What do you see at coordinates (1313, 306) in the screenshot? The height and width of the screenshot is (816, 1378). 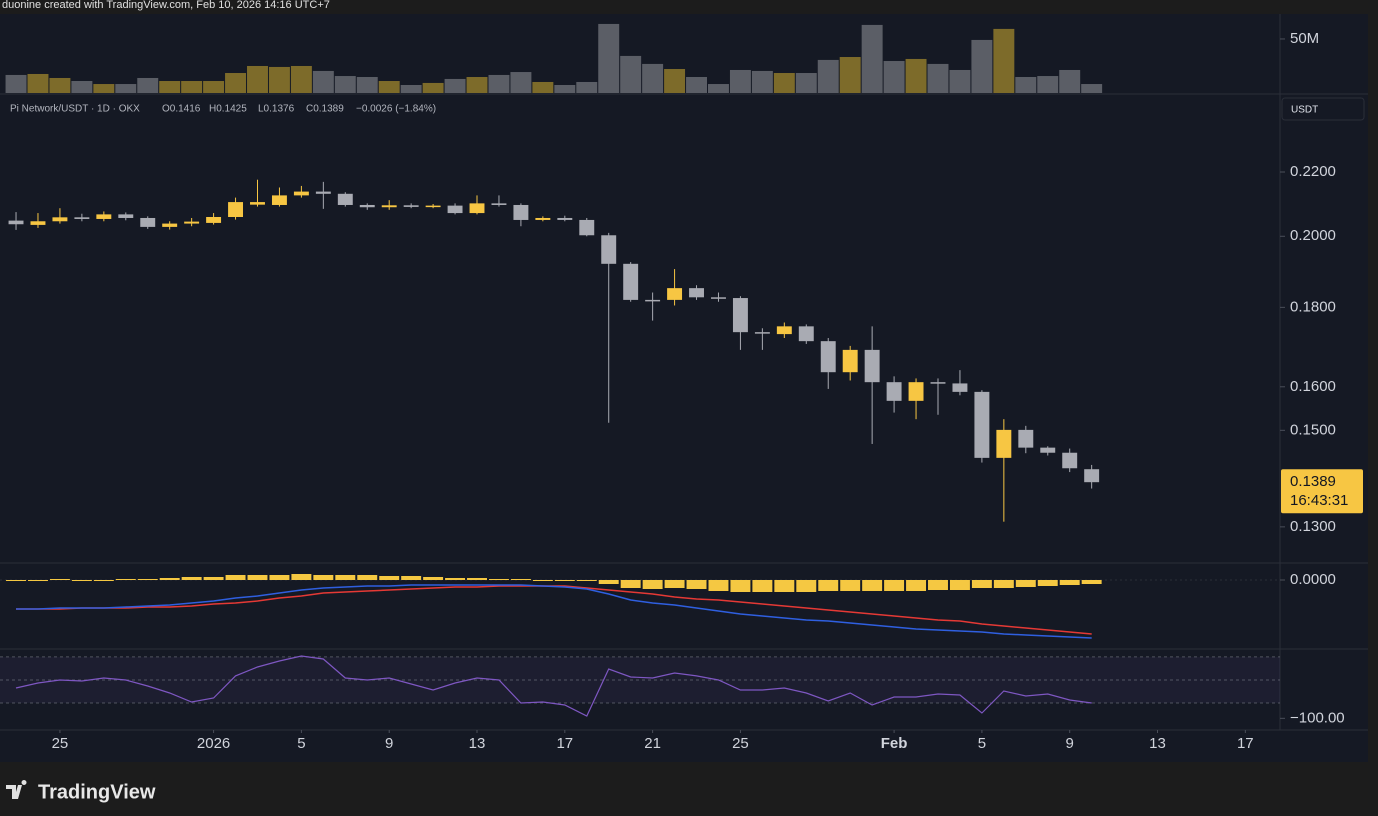 I see `y-tick-label: 0.1800` at bounding box center [1313, 306].